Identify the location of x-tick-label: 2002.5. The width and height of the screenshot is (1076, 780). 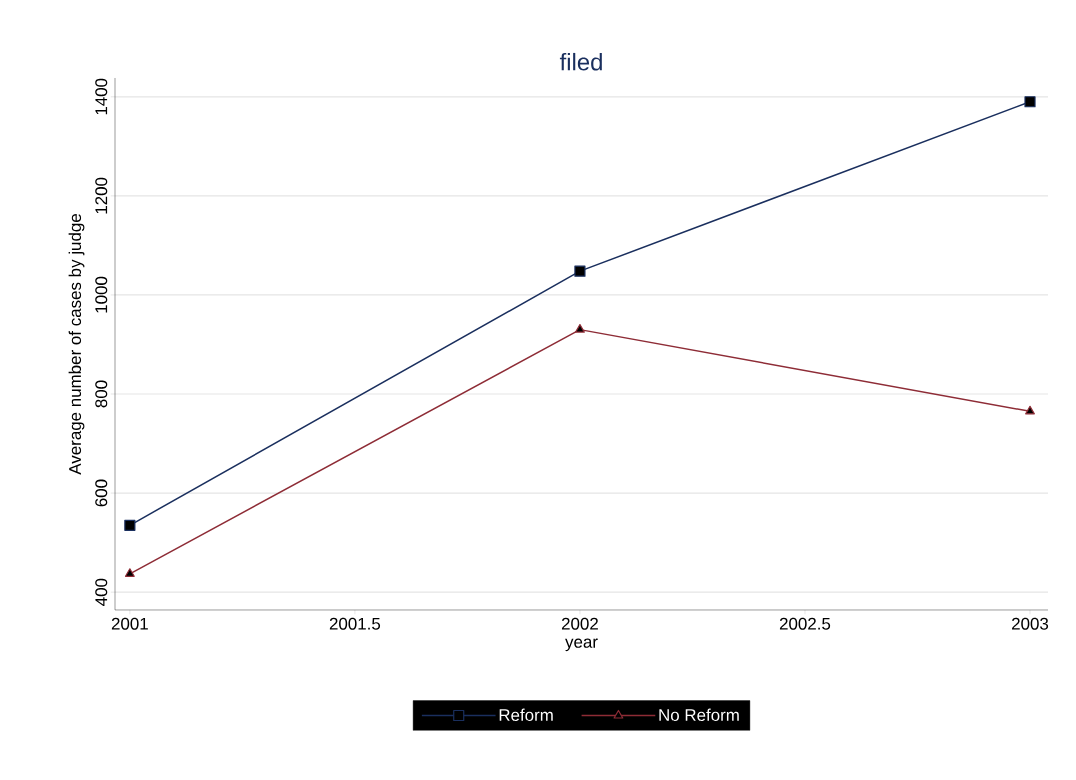
(805, 623).